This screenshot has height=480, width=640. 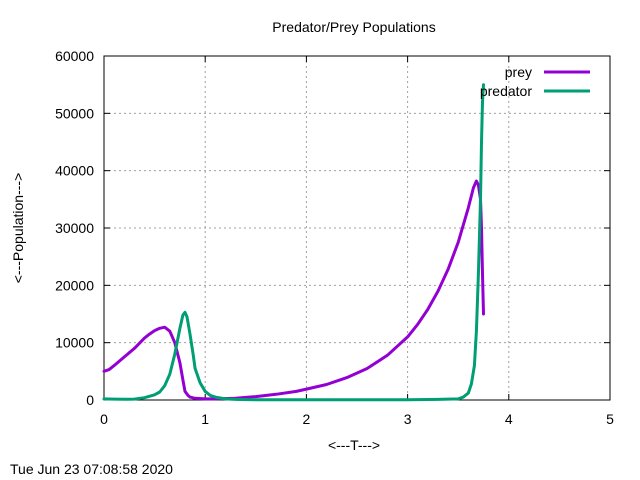 I want to click on chart-title: Predator/Prey Populations, so click(x=353, y=27).